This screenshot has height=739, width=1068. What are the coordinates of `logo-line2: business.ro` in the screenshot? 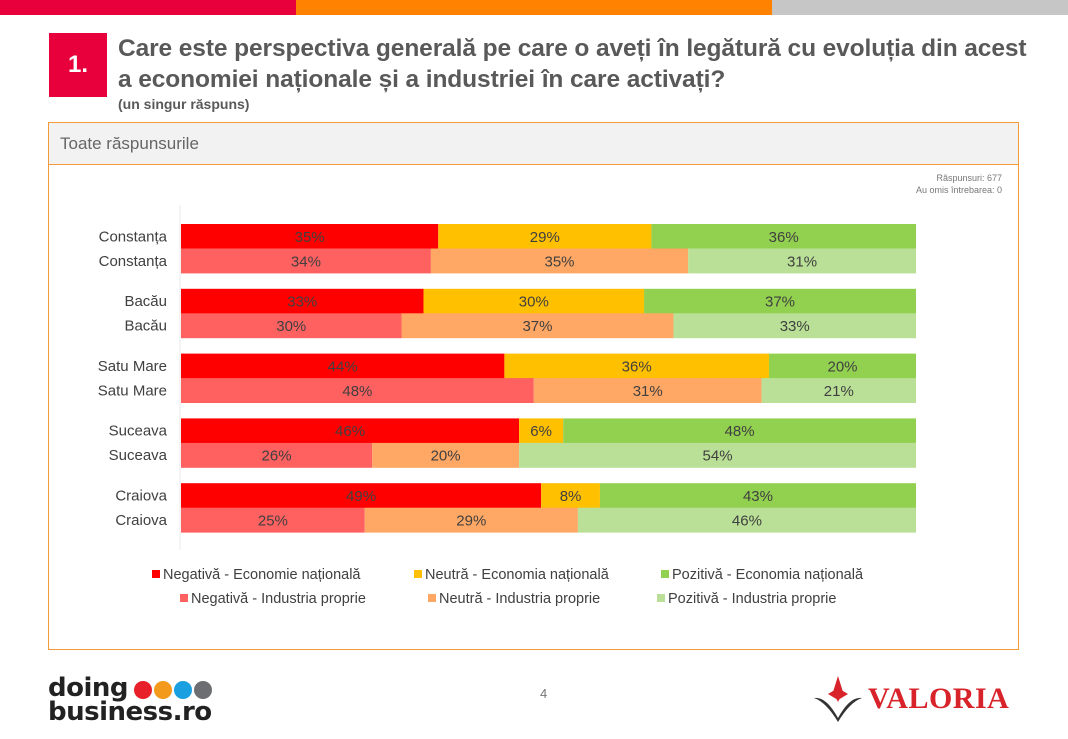 It's located at (130, 712).